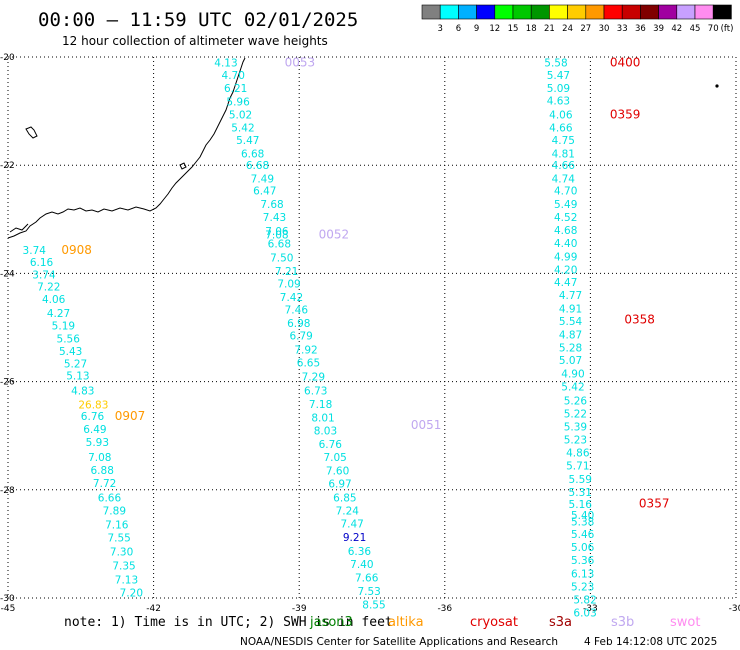  I want to click on wave-height-point: 4.27, so click(58, 314).